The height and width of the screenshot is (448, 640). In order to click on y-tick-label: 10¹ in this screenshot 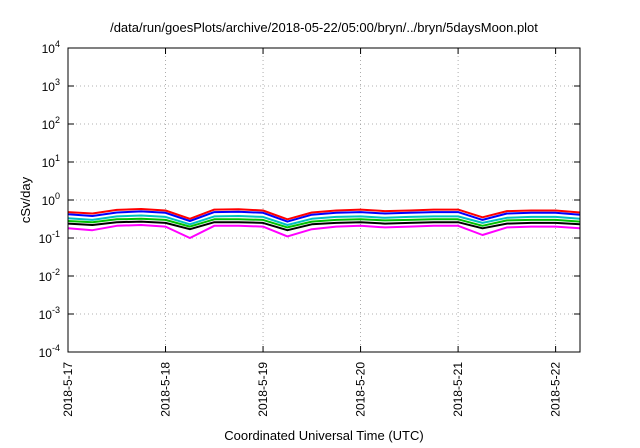, I will do `click(51, 161)`.